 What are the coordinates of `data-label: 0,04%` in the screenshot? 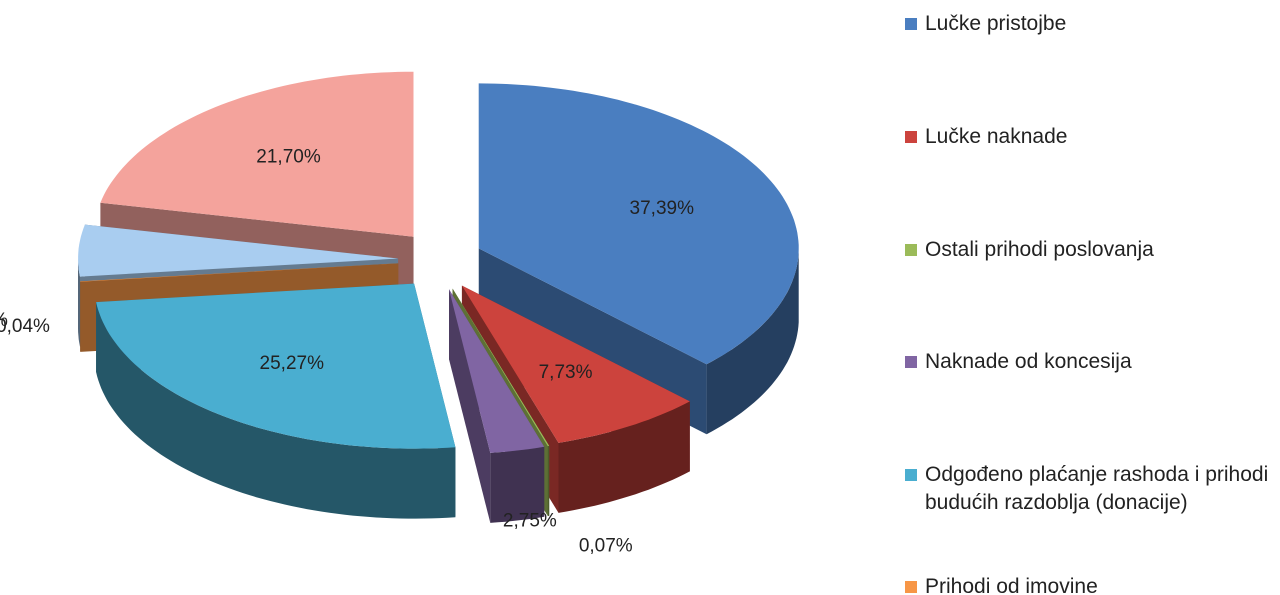 It's located at (25, 326).